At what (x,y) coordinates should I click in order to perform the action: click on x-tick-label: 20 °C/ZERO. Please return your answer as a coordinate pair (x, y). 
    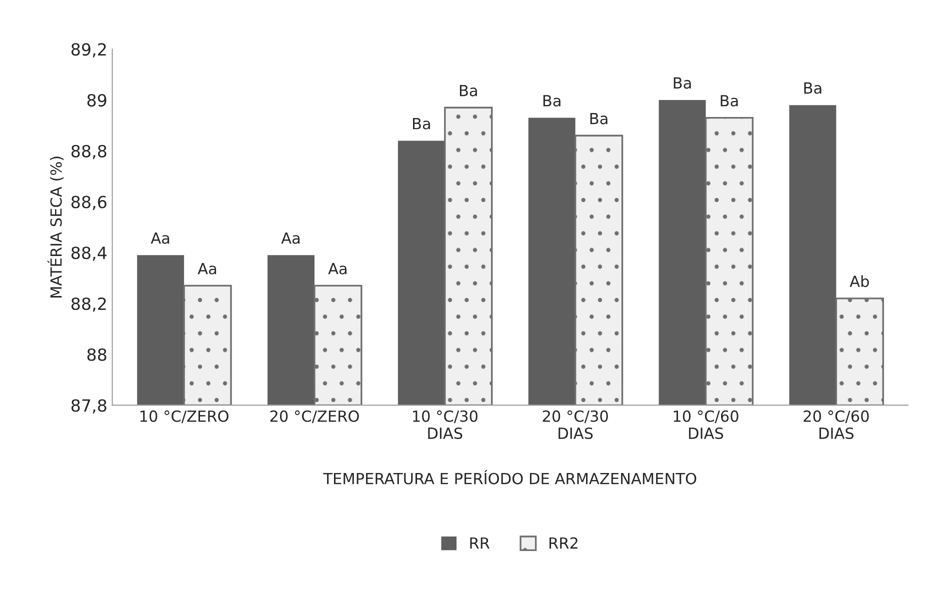
    Looking at the image, I should click on (314, 417).